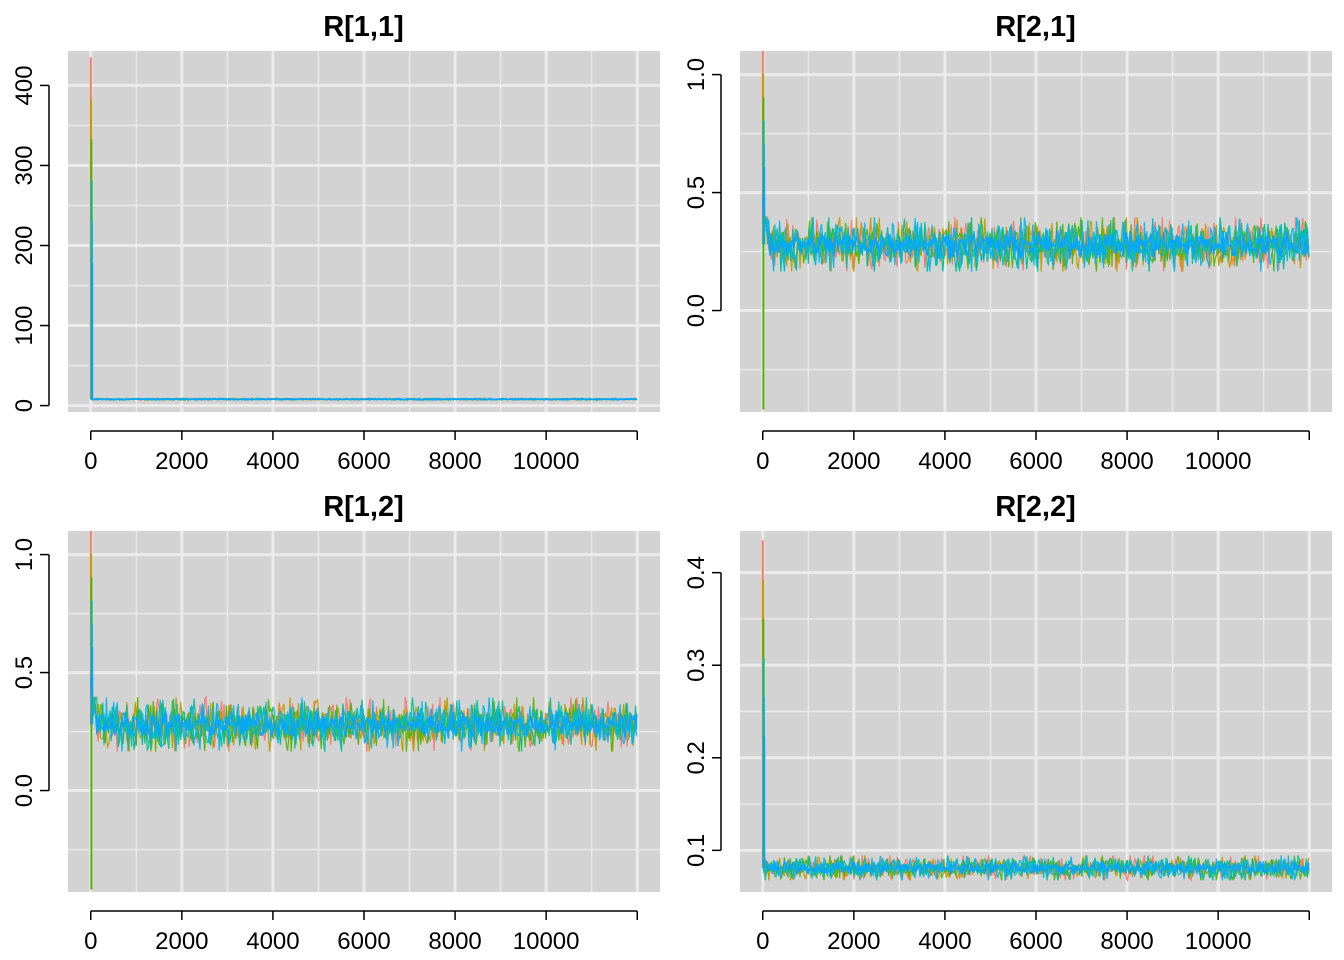 The width and height of the screenshot is (1344, 960). Describe the element at coordinates (696, 757) in the screenshot. I see `y-tick-label: 0.2` at that location.